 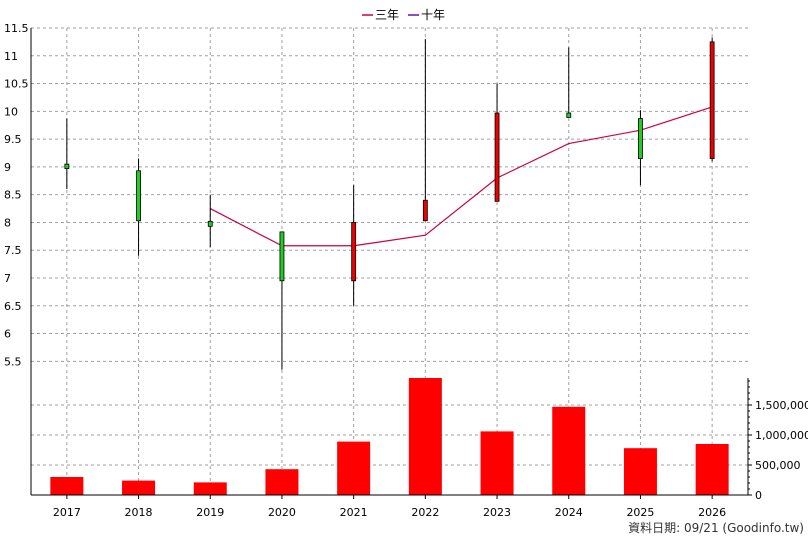 I want to click on data-date-credit: 資料日期: 09/21 (Goodinfo.tw), so click(x=716, y=528).